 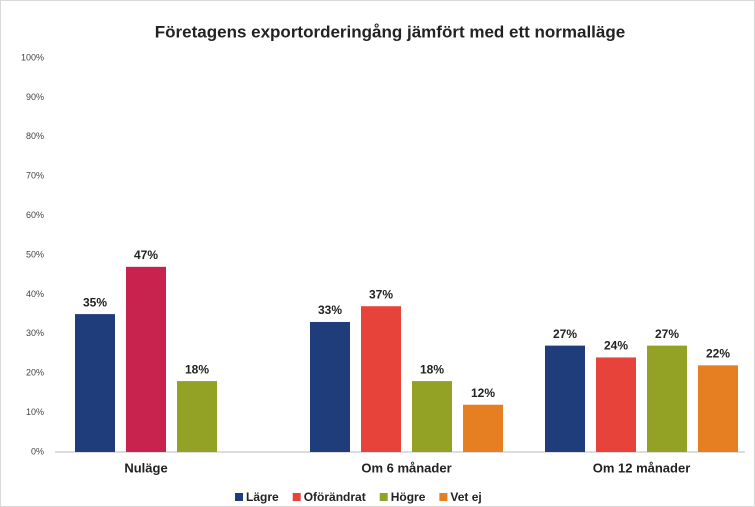 What do you see at coordinates (146, 255) in the screenshot?
I see `data-label: 47%` at bounding box center [146, 255].